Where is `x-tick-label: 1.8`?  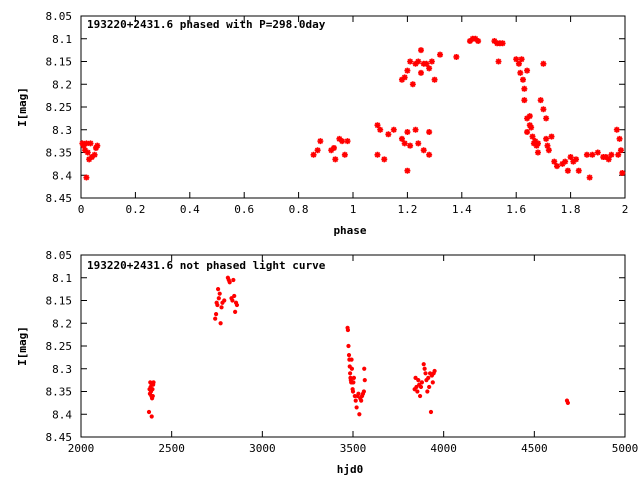
x-tick-label: 1.8 is located at coordinates (571, 209).